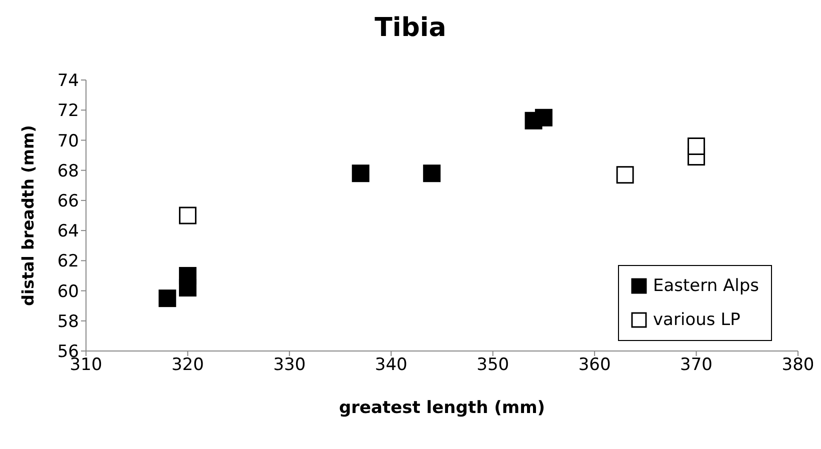 This screenshot has width=821, height=449. What do you see at coordinates (798, 365) in the screenshot?
I see `x-tick-label: 380` at bounding box center [798, 365].